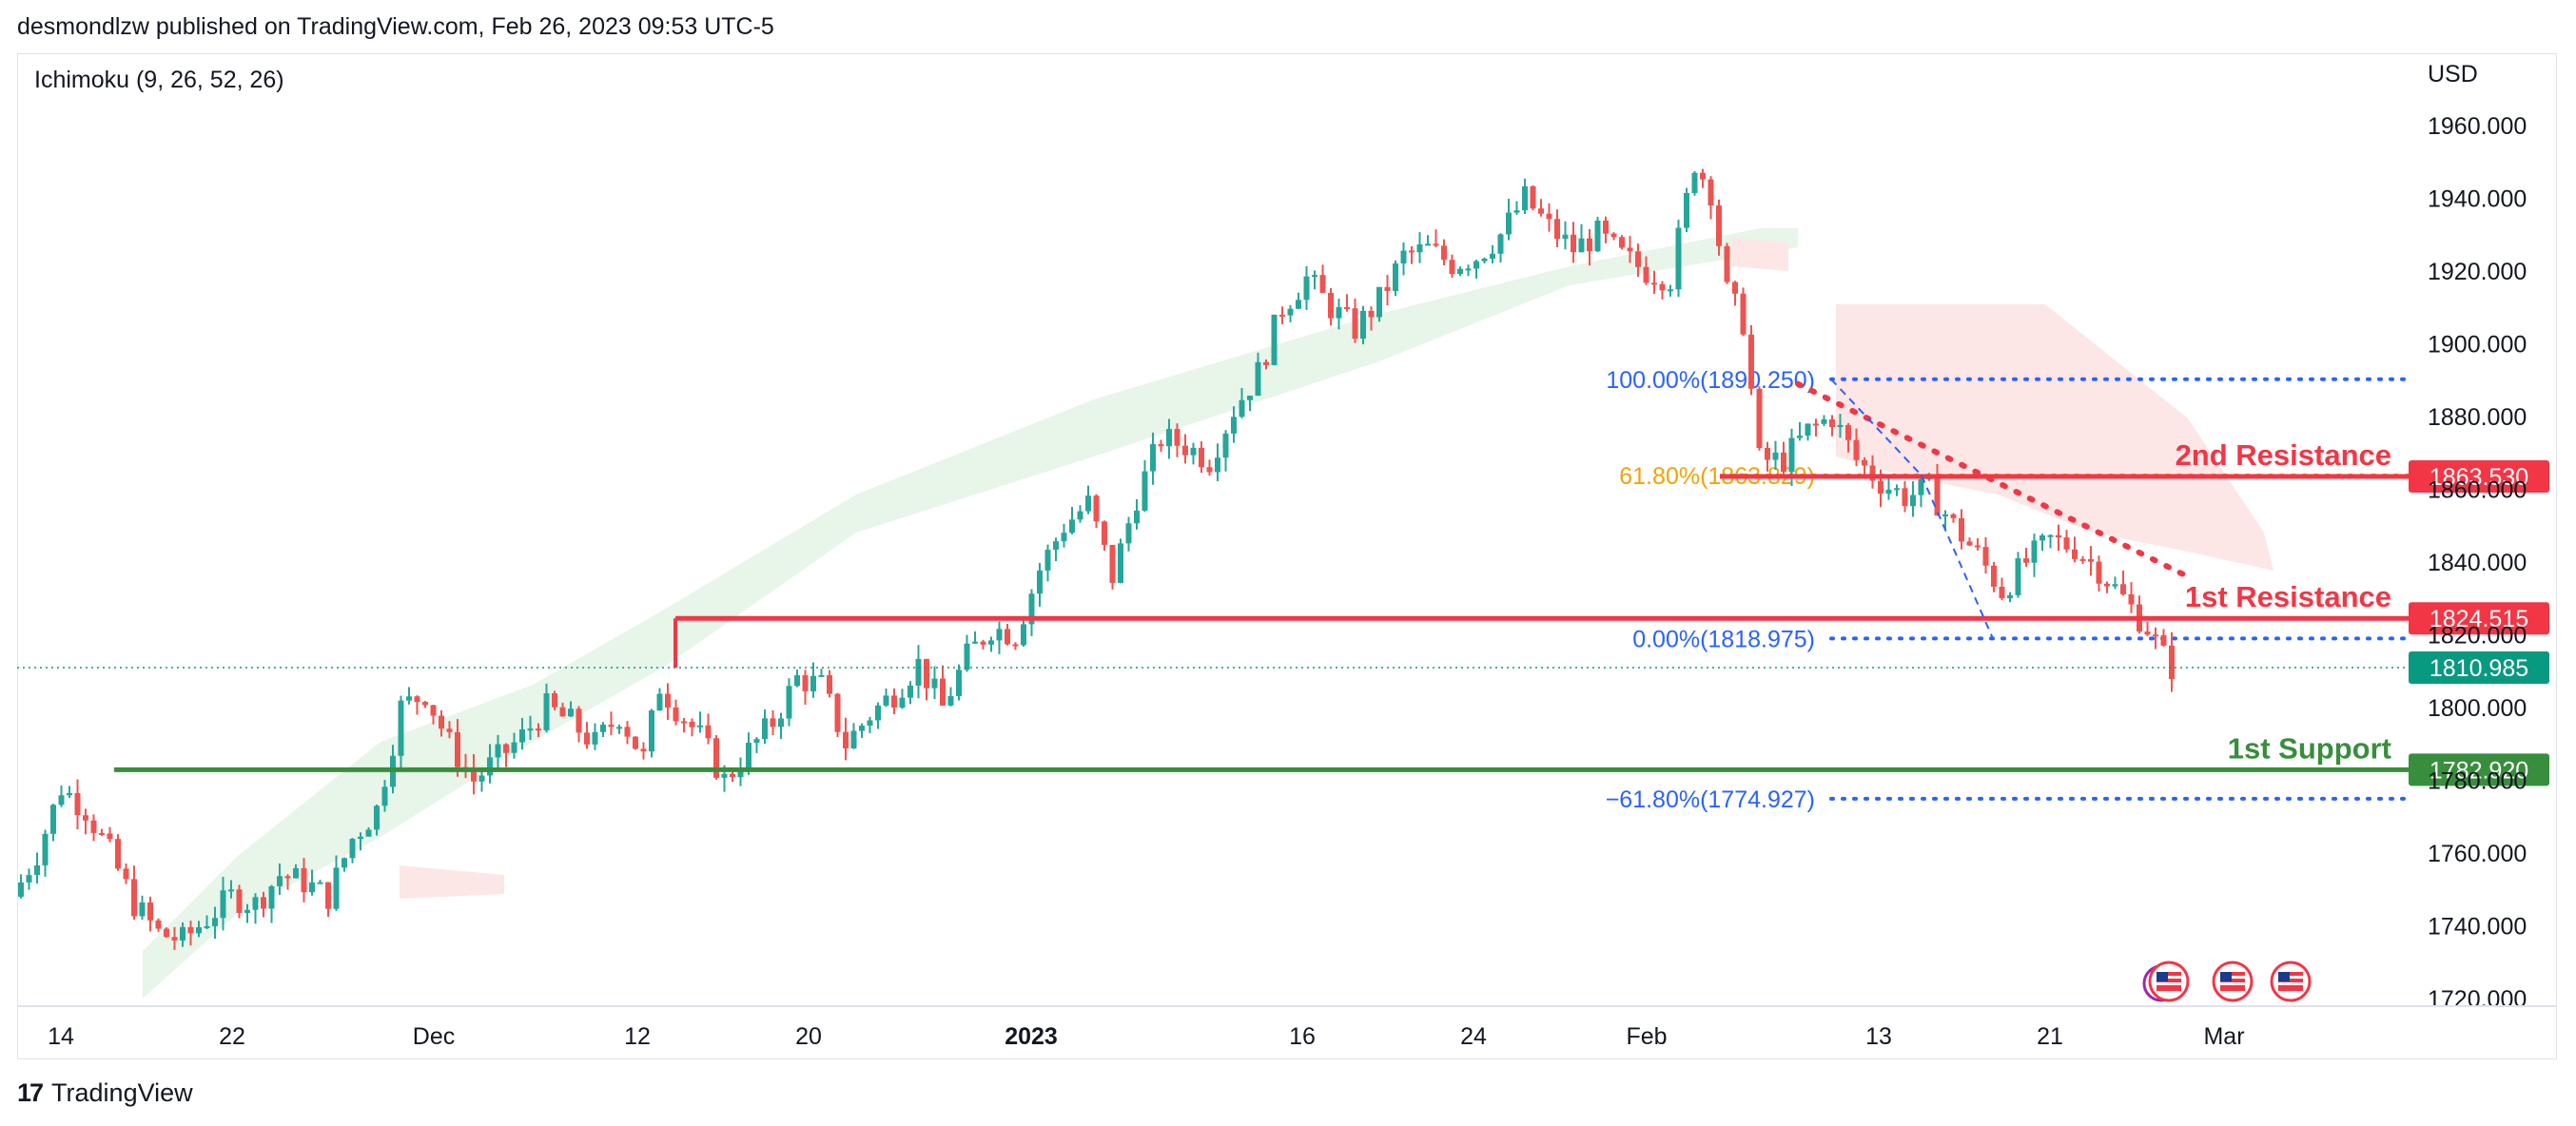  Describe the element at coordinates (2477, 345) in the screenshot. I see `y-tick-label: 1900.000` at that location.